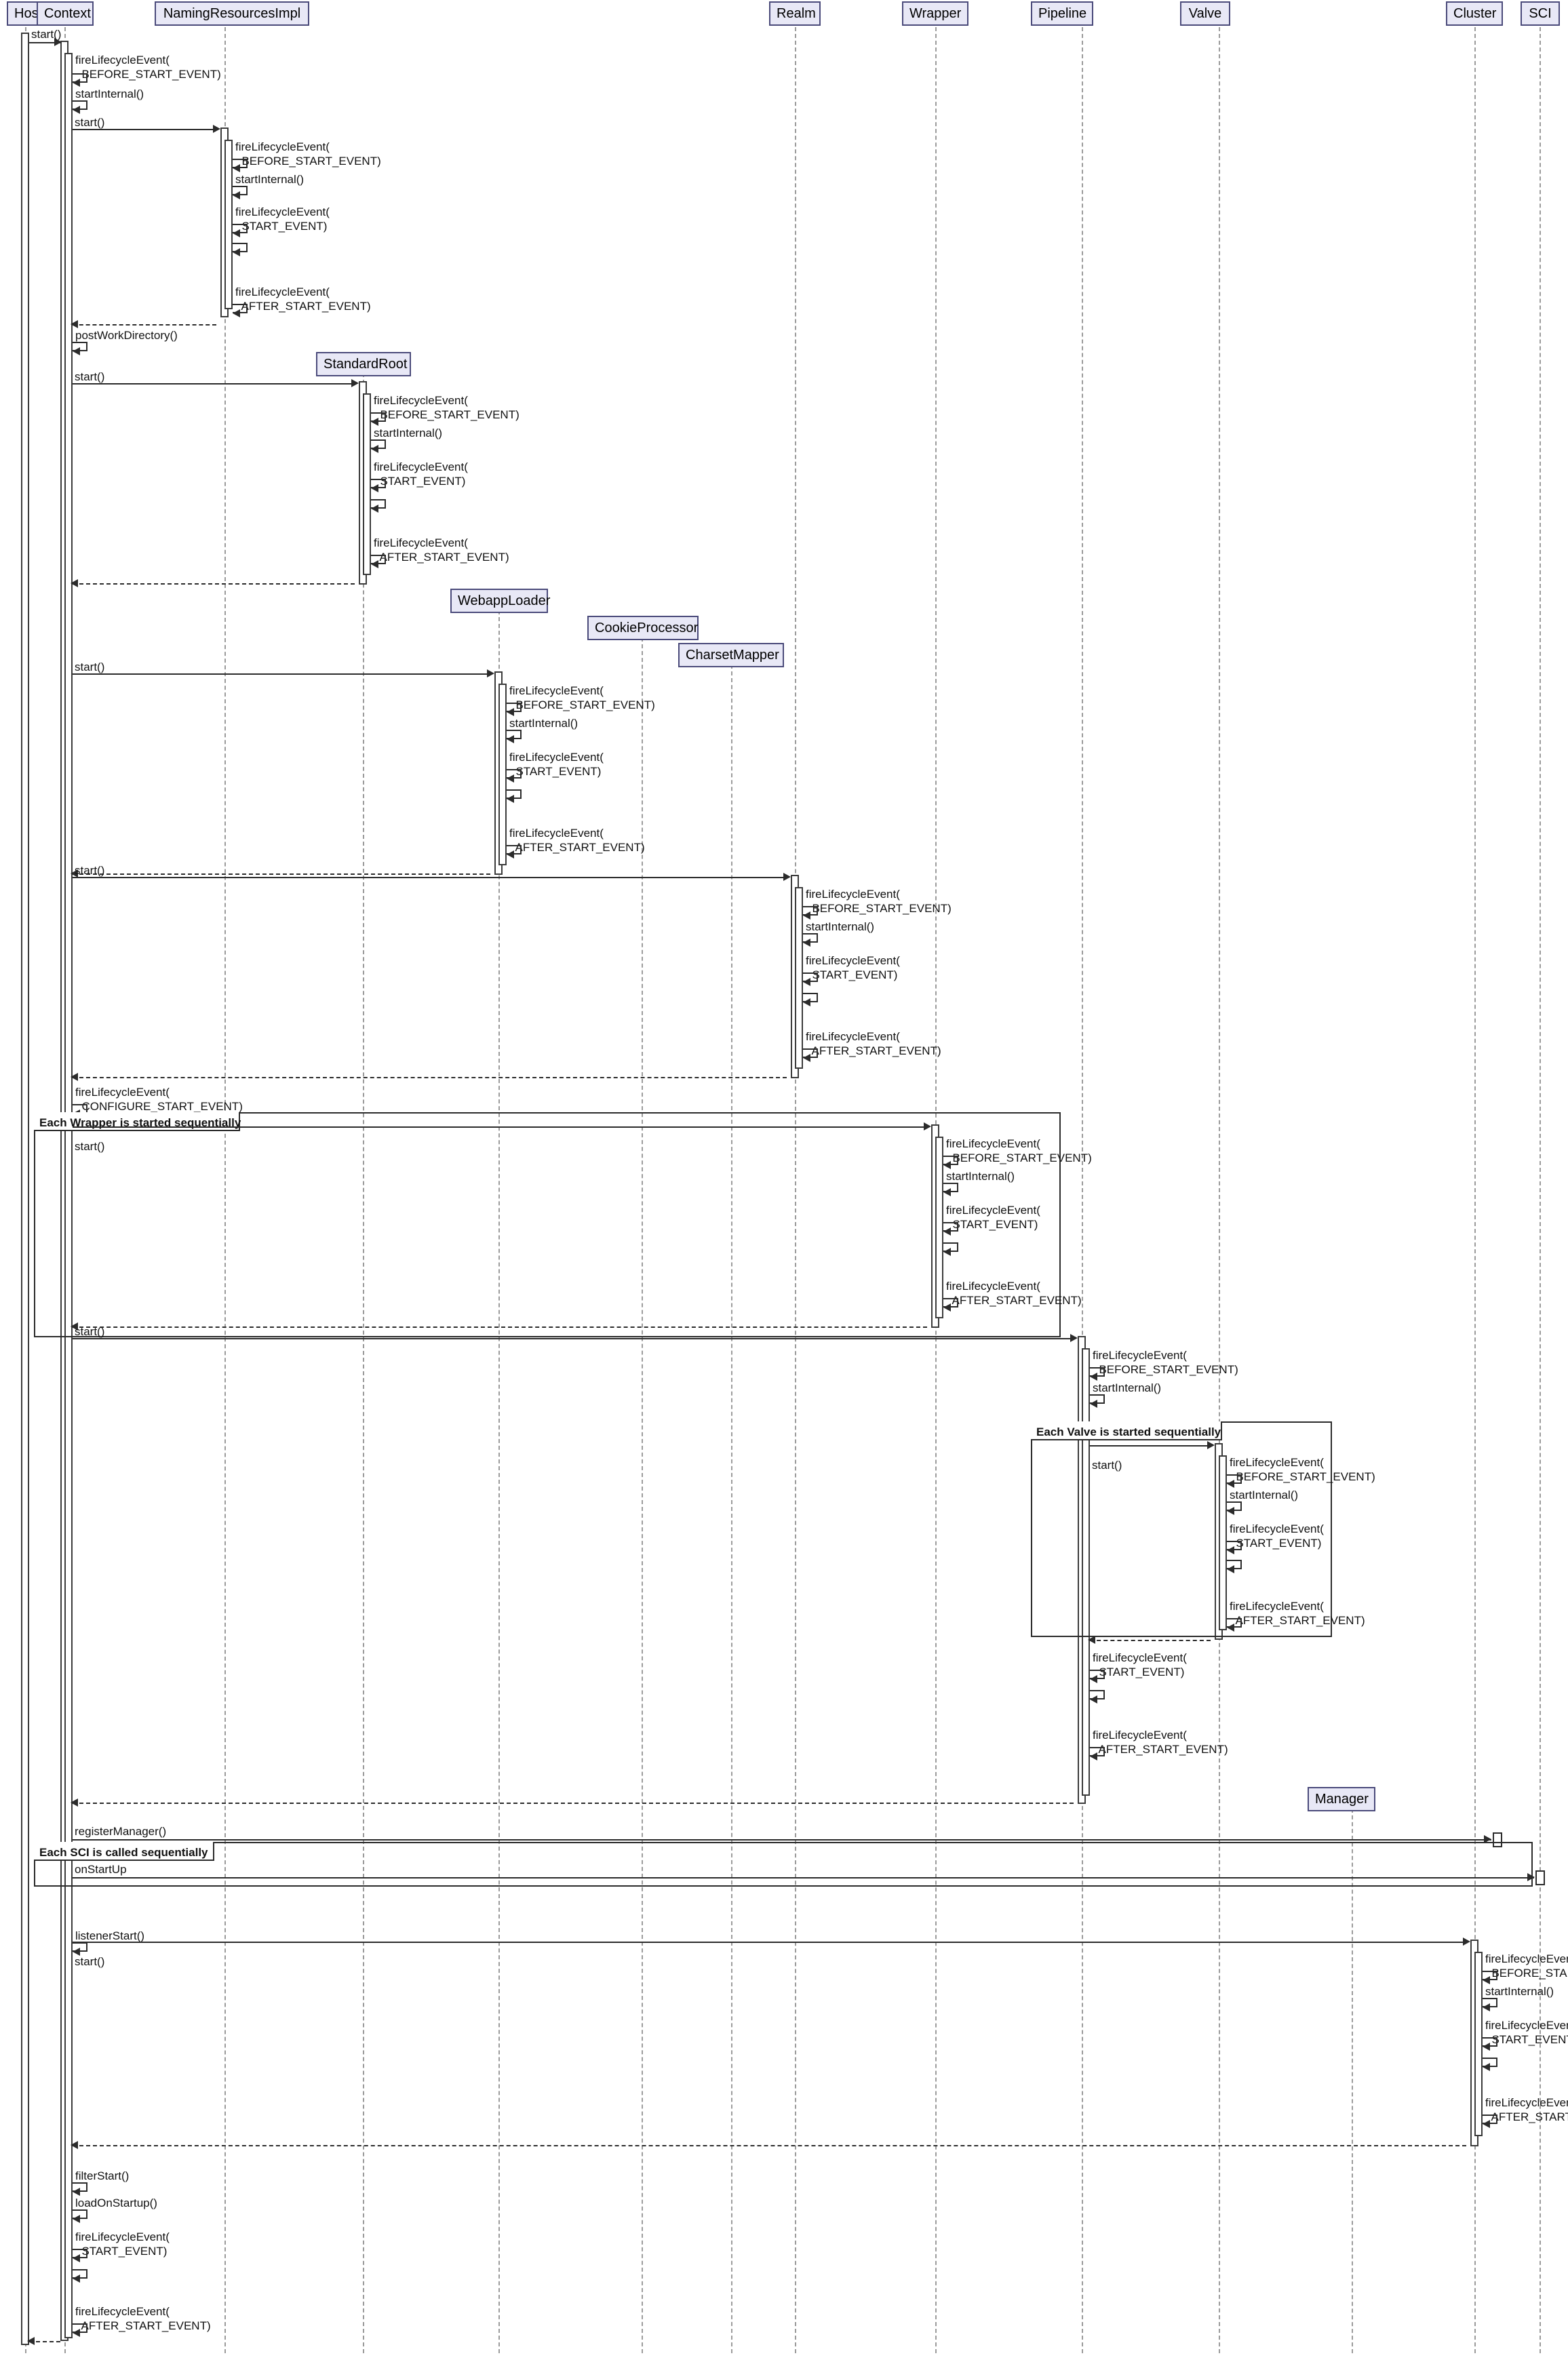 Image resolution: width=1568 pixels, height=2360 pixels. Describe the element at coordinates (363, 1359) in the screenshot. I see `lifeline-standardroot` at that location.